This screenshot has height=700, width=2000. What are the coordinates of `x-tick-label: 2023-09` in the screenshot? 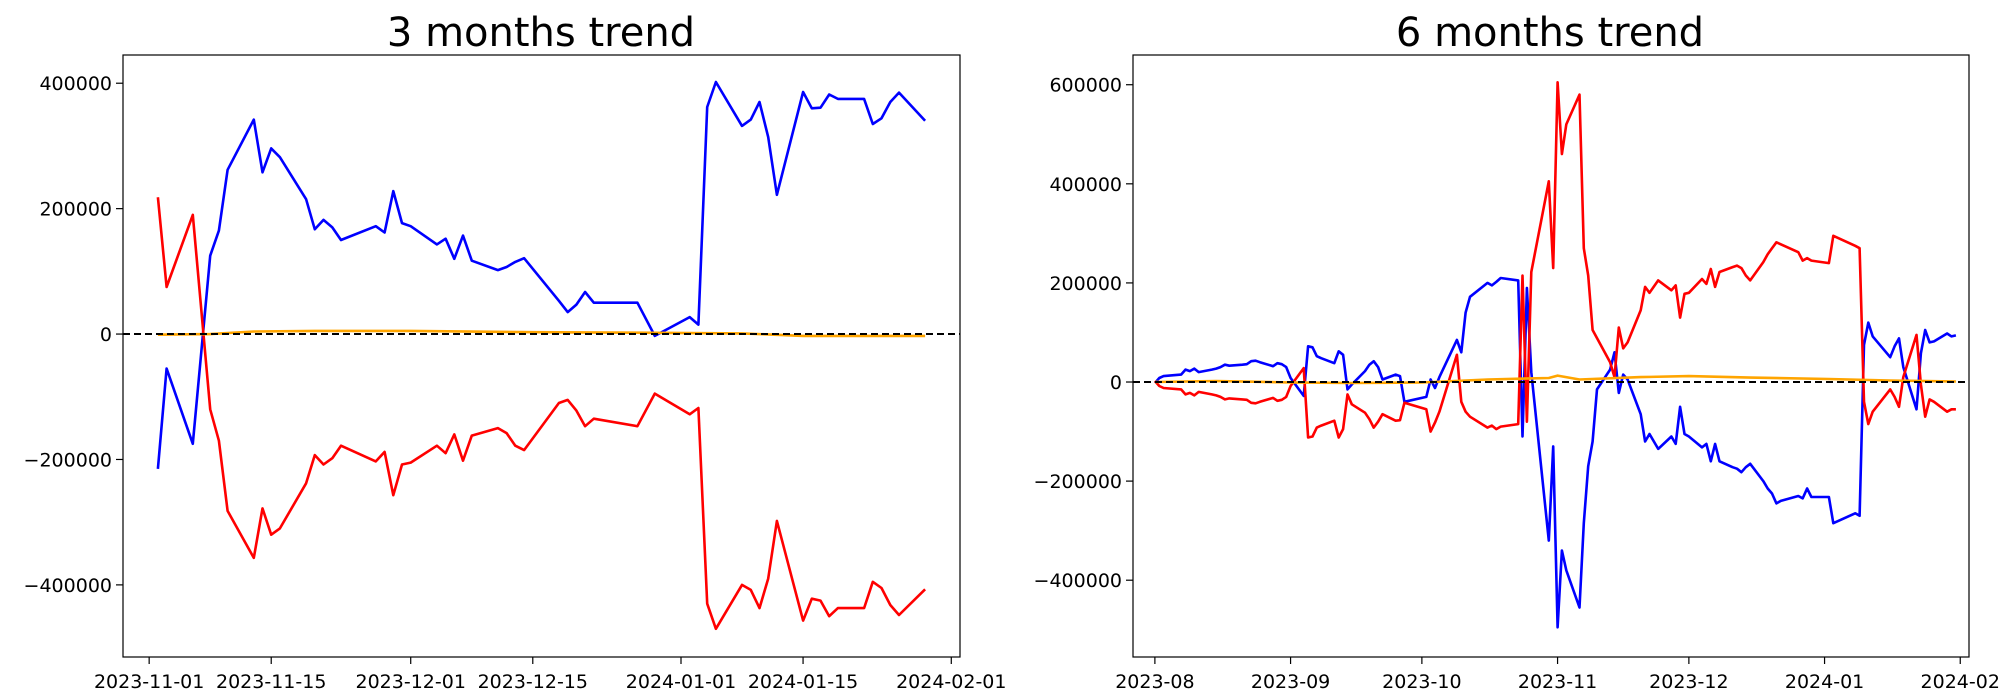 It's located at (1290, 682).